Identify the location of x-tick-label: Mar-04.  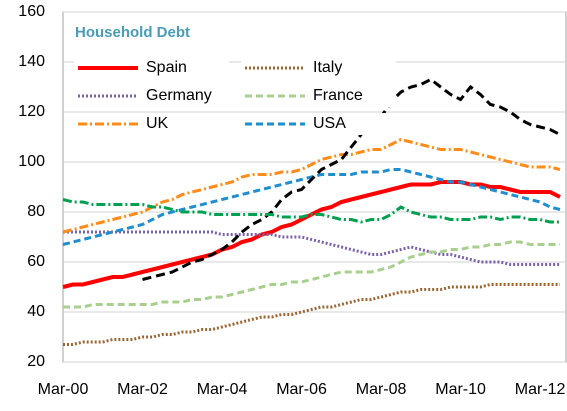
(222, 389).